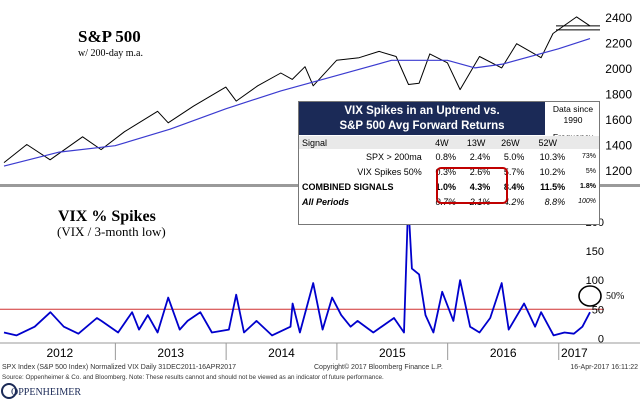 This screenshot has height=404, width=640. I want to click on spx-tick-label: 2000, so click(618, 69).